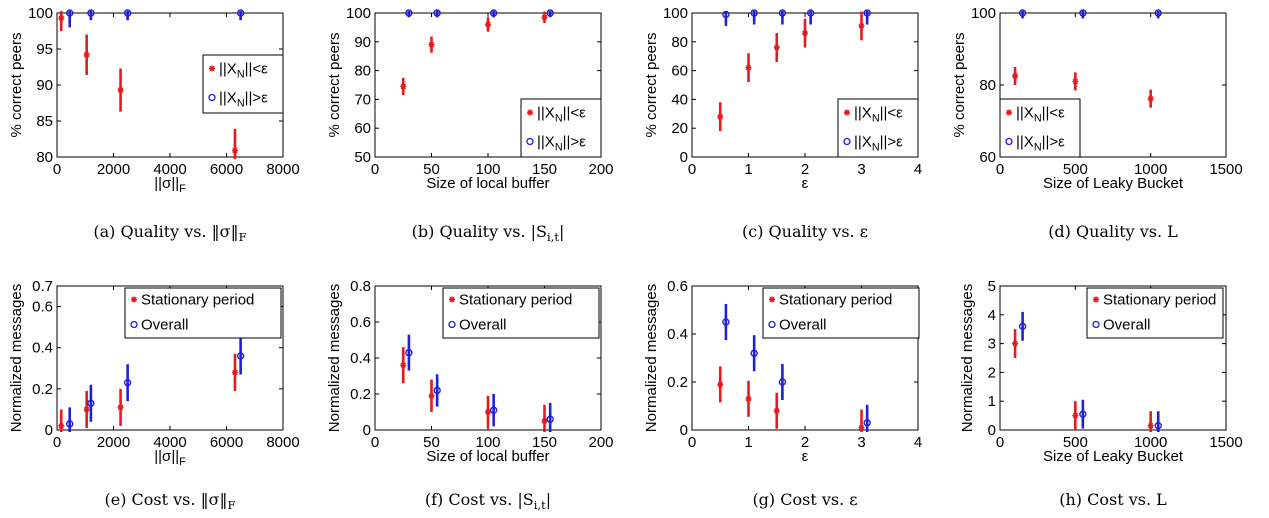 This screenshot has height=518, width=1269. Describe the element at coordinates (197, 300) in the screenshot. I see `legend-label: Stationary period` at that location.